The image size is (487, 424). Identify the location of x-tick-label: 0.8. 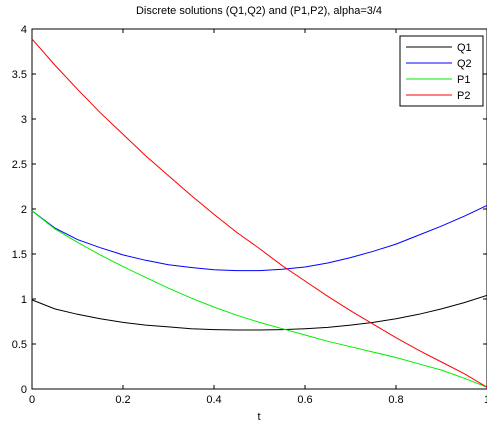
(395, 400).